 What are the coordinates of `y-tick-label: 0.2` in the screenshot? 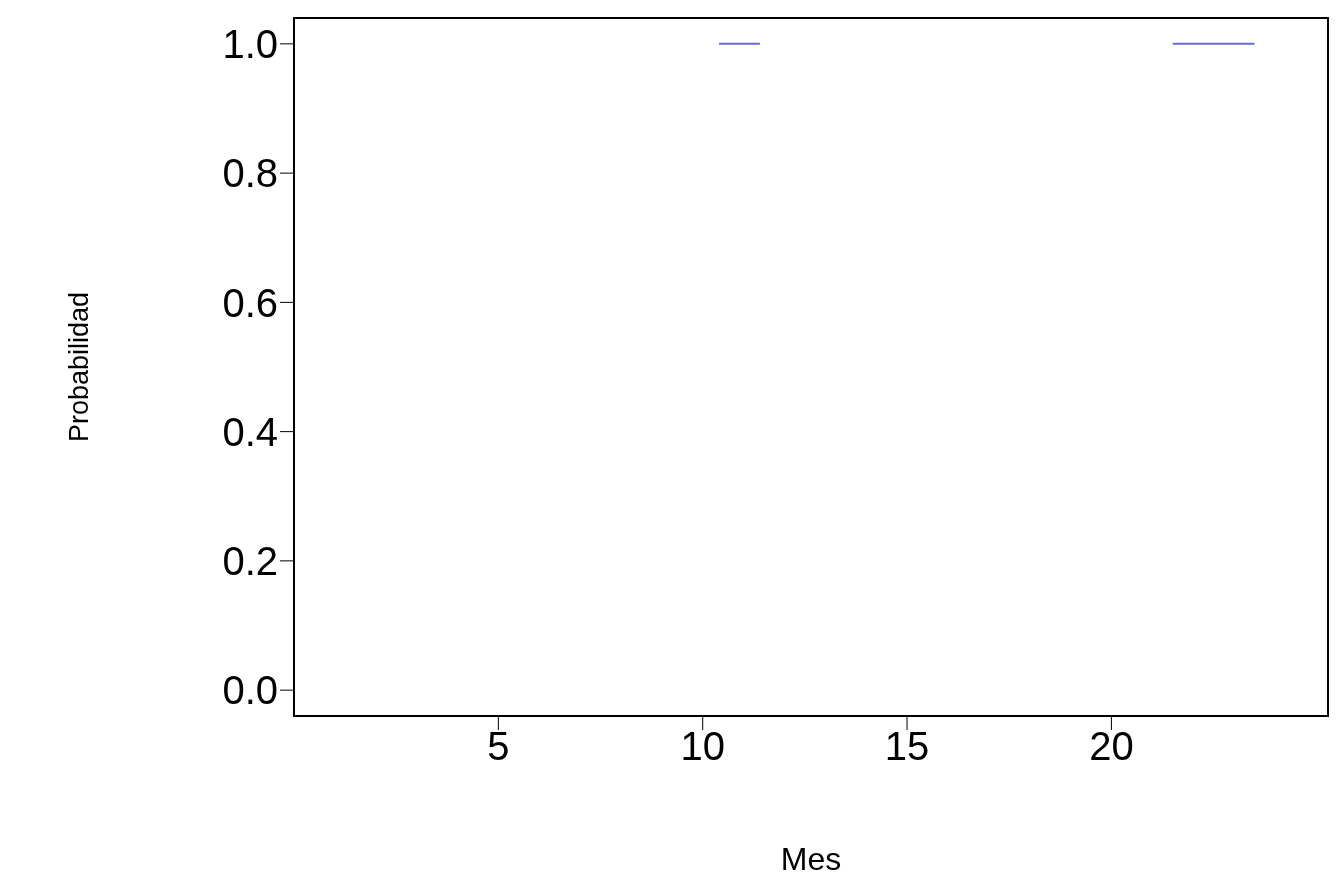 It's located at (250, 561).